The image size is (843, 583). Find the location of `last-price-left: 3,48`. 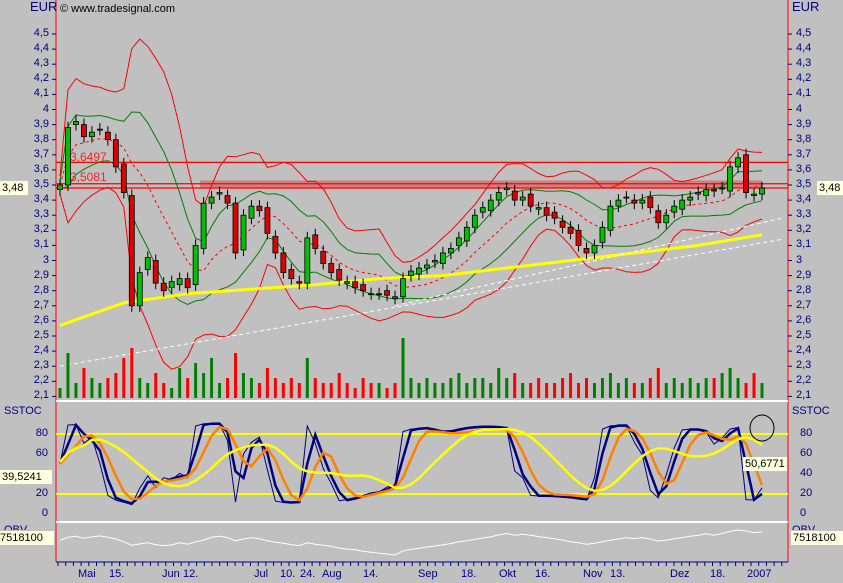

last-price-left: 3,48 is located at coordinates (14, 188).